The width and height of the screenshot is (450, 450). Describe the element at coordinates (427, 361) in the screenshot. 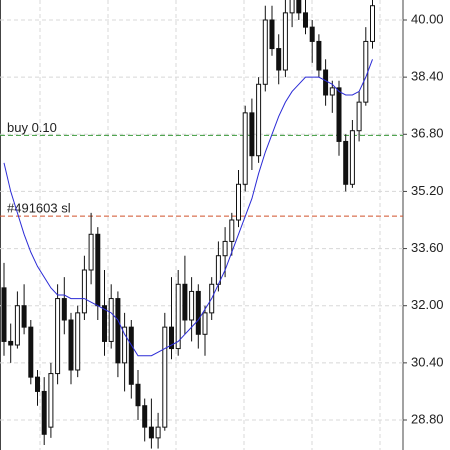

I see `y-tick-label: 30.40` at that location.